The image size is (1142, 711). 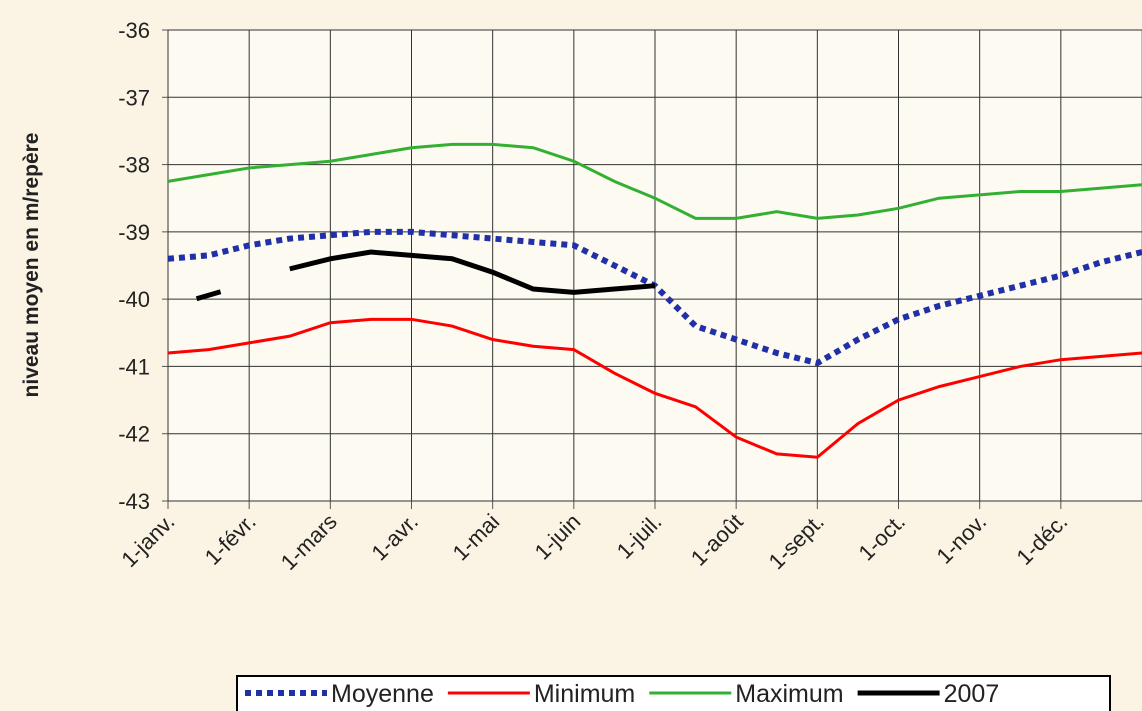 I want to click on y-tick-label: -41, so click(x=134, y=366).